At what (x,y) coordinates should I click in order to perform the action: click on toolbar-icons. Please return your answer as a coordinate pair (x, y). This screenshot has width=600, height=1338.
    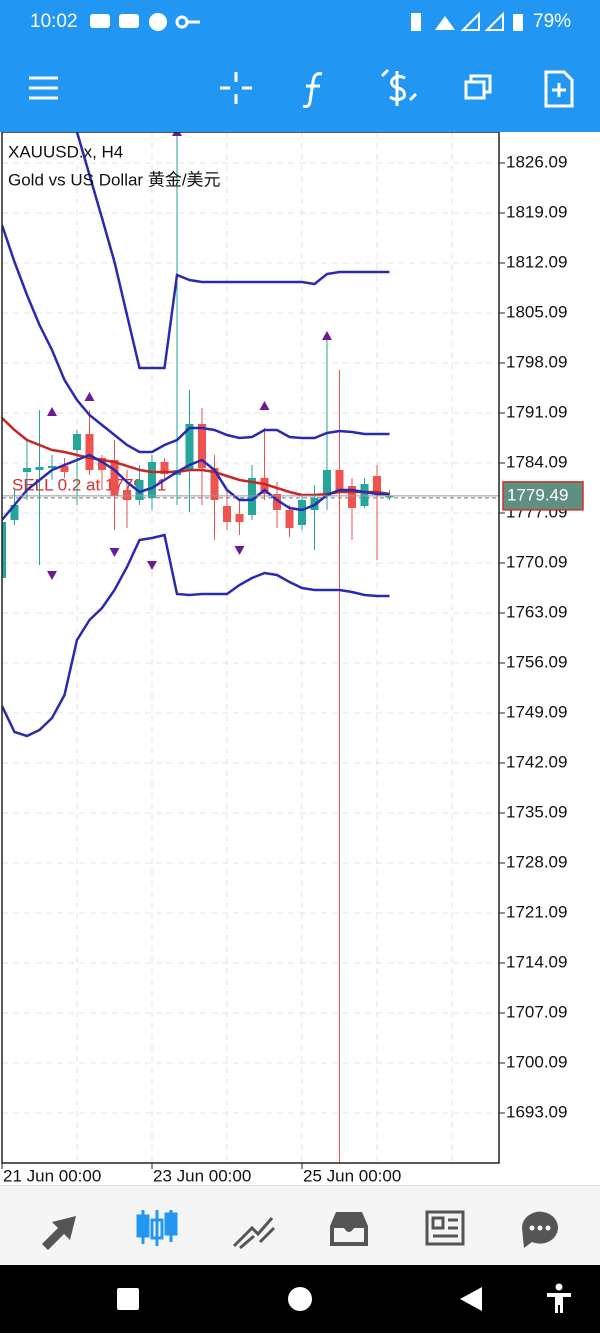
    Looking at the image, I should click on (301, 88).